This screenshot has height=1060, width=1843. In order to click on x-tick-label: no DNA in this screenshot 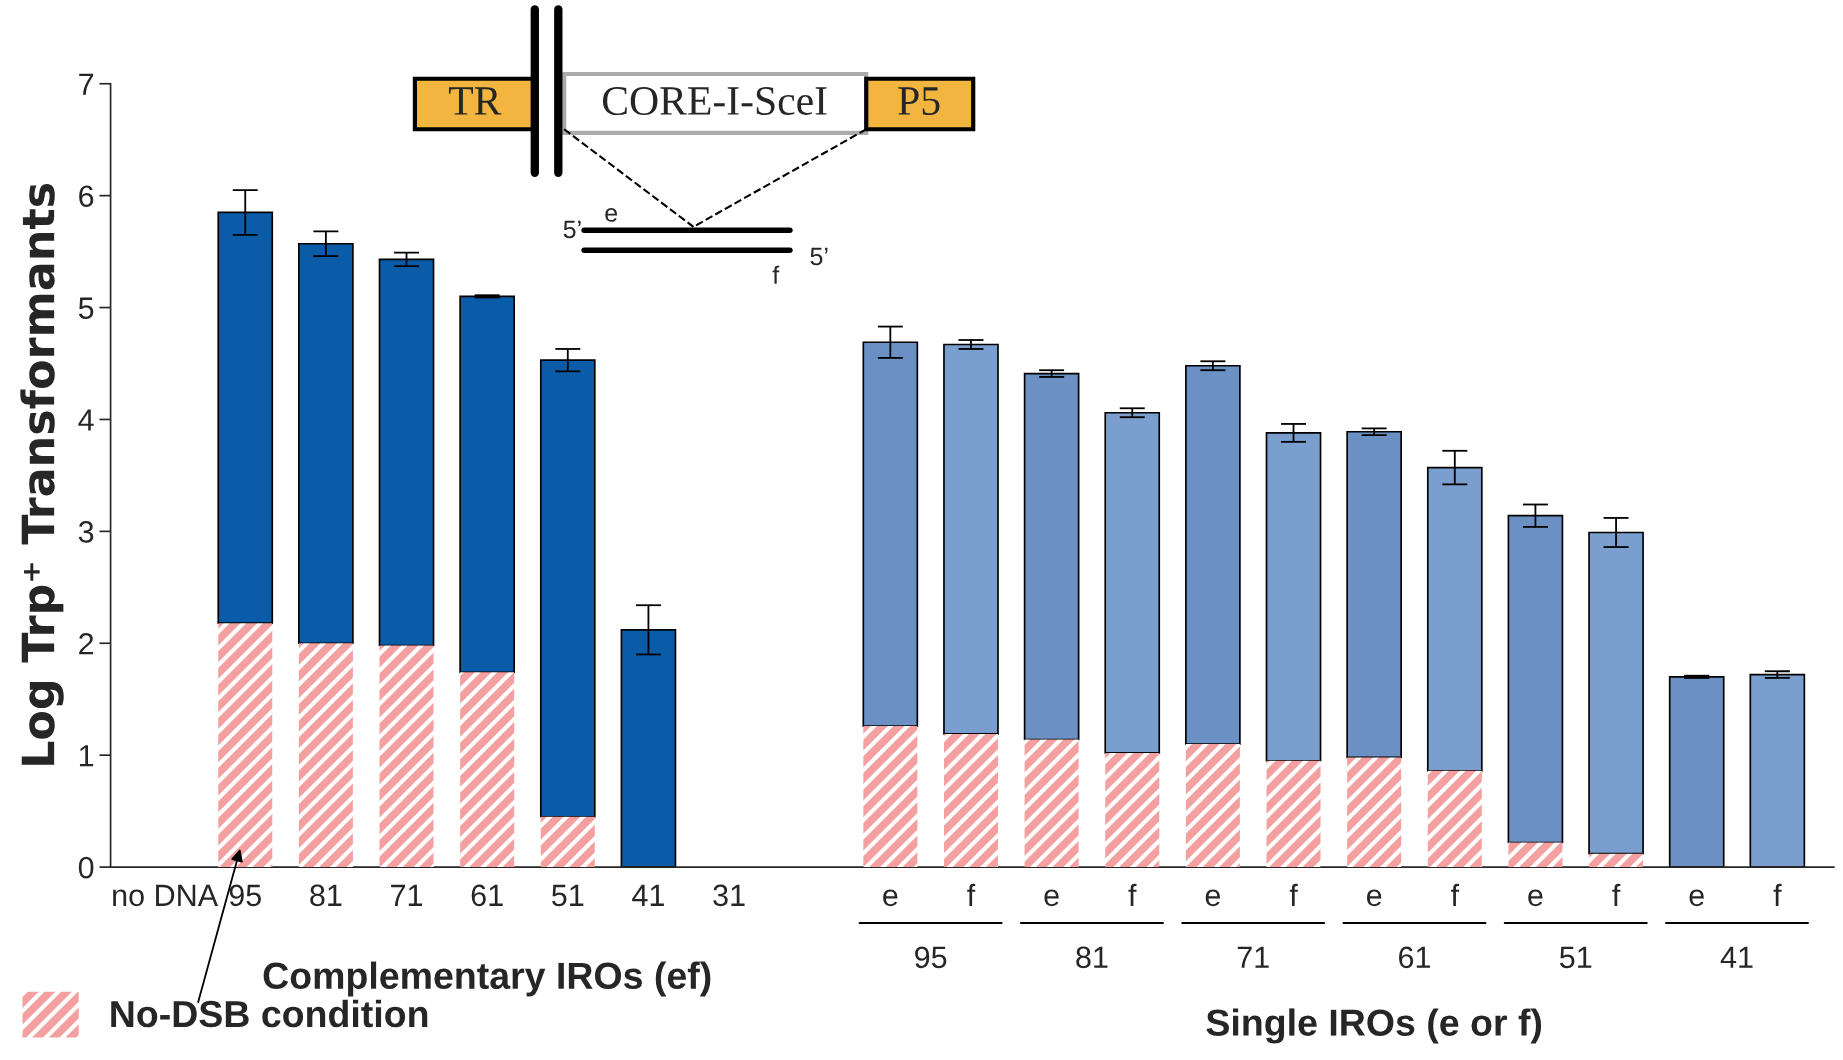, I will do `click(166, 895)`.